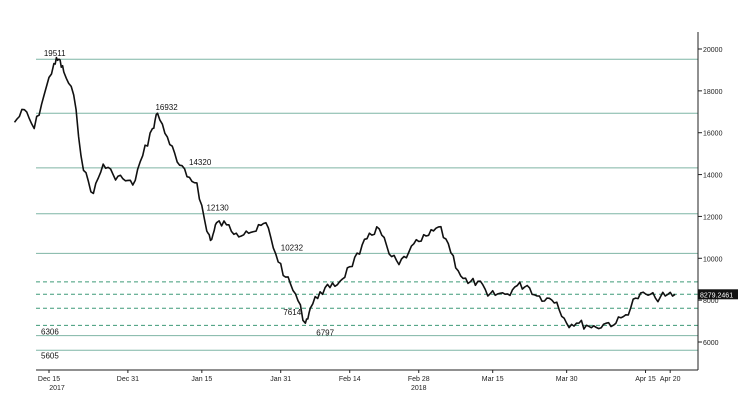 The width and height of the screenshot is (742, 405). Describe the element at coordinates (713, 217) in the screenshot. I see `y-tick-label: 12000` at that location.